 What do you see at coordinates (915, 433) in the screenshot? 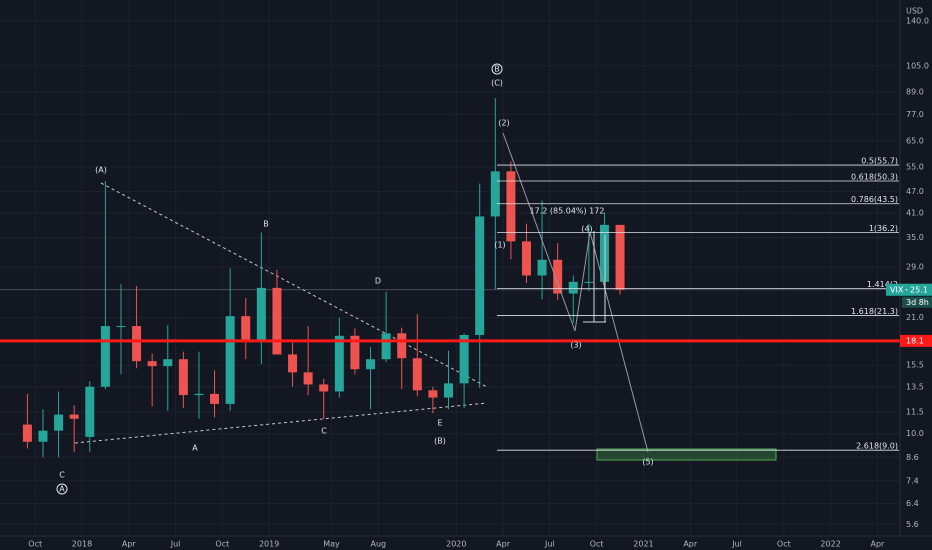
I see `y-tick-label: 10.0` at bounding box center [915, 433].